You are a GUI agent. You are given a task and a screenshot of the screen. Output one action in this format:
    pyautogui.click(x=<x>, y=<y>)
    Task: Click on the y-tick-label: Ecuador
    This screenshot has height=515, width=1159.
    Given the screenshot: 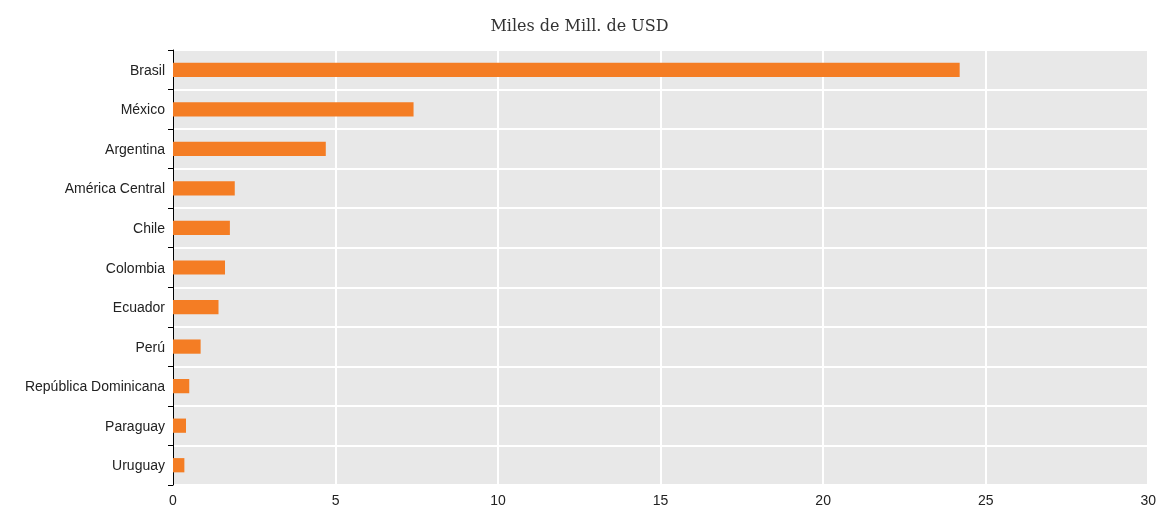 What is the action you would take?
    pyautogui.click(x=139, y=307)
    